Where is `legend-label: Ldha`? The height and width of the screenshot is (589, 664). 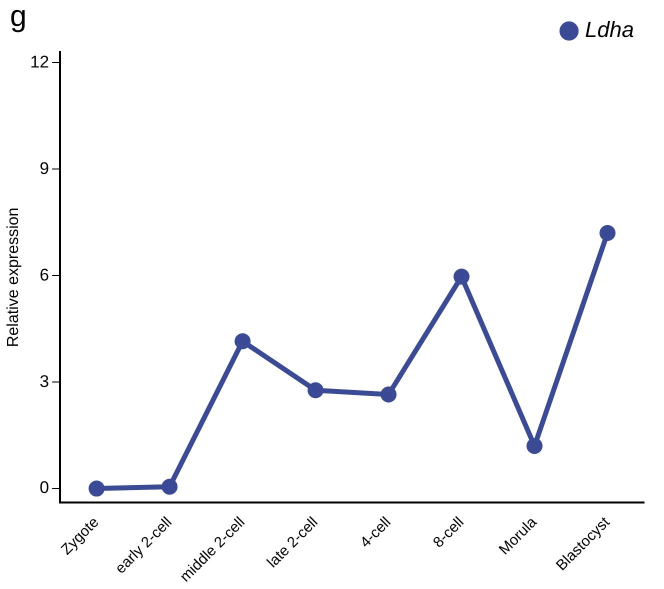 legend-label: Ldha is located at coordinates (609, 29).